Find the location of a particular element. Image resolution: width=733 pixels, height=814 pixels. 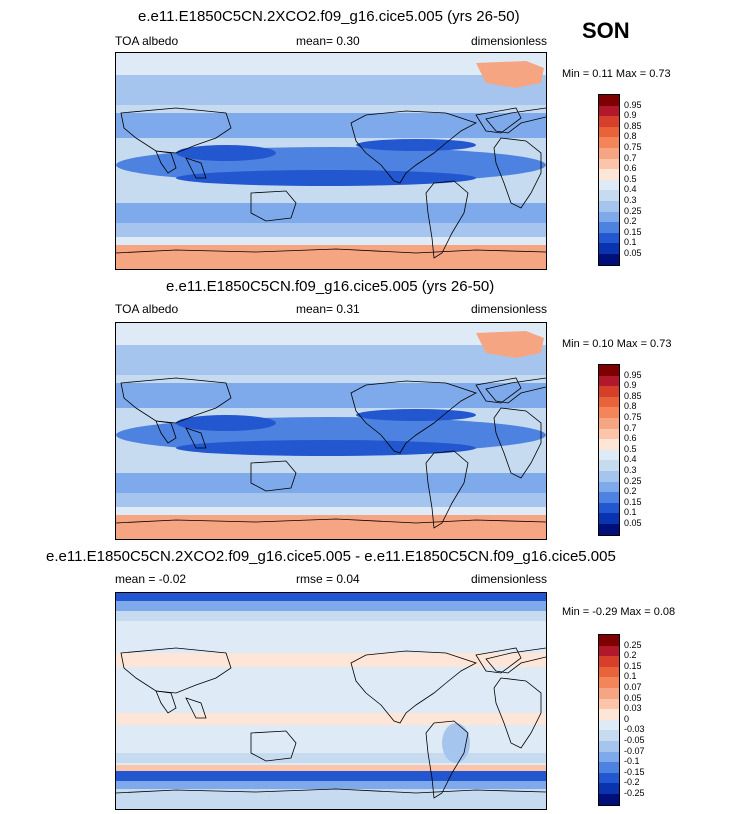

colorbar-tick-label: -0.05 is located at coordinates (634, 740).